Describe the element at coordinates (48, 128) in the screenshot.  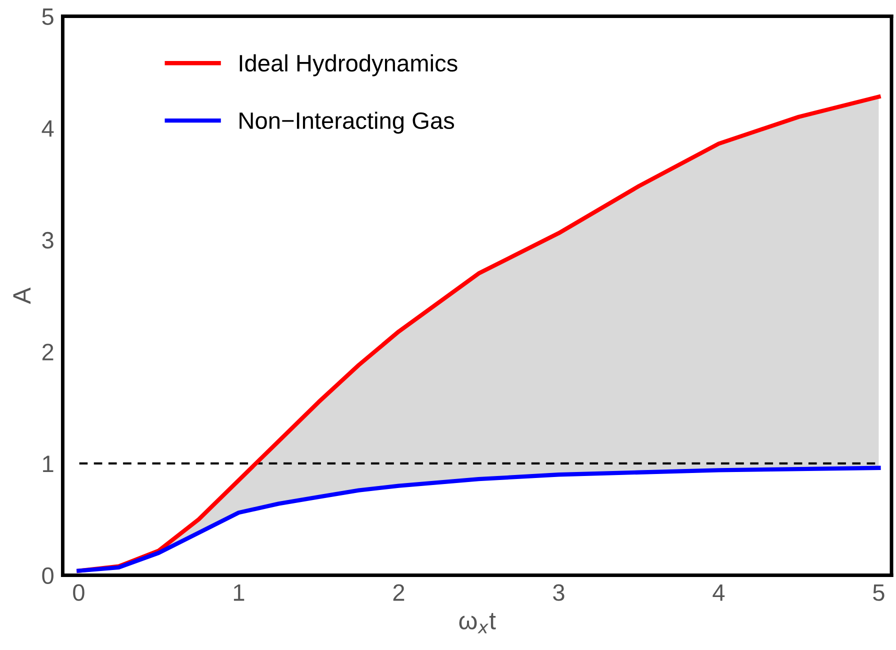
I see `y-tick-label: 4` at that location.